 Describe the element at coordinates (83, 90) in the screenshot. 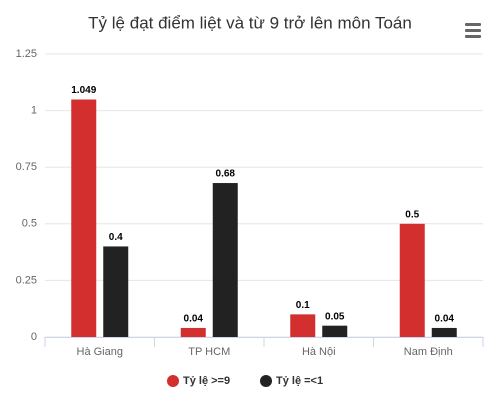

I see `data-label: 1.049` at that location.